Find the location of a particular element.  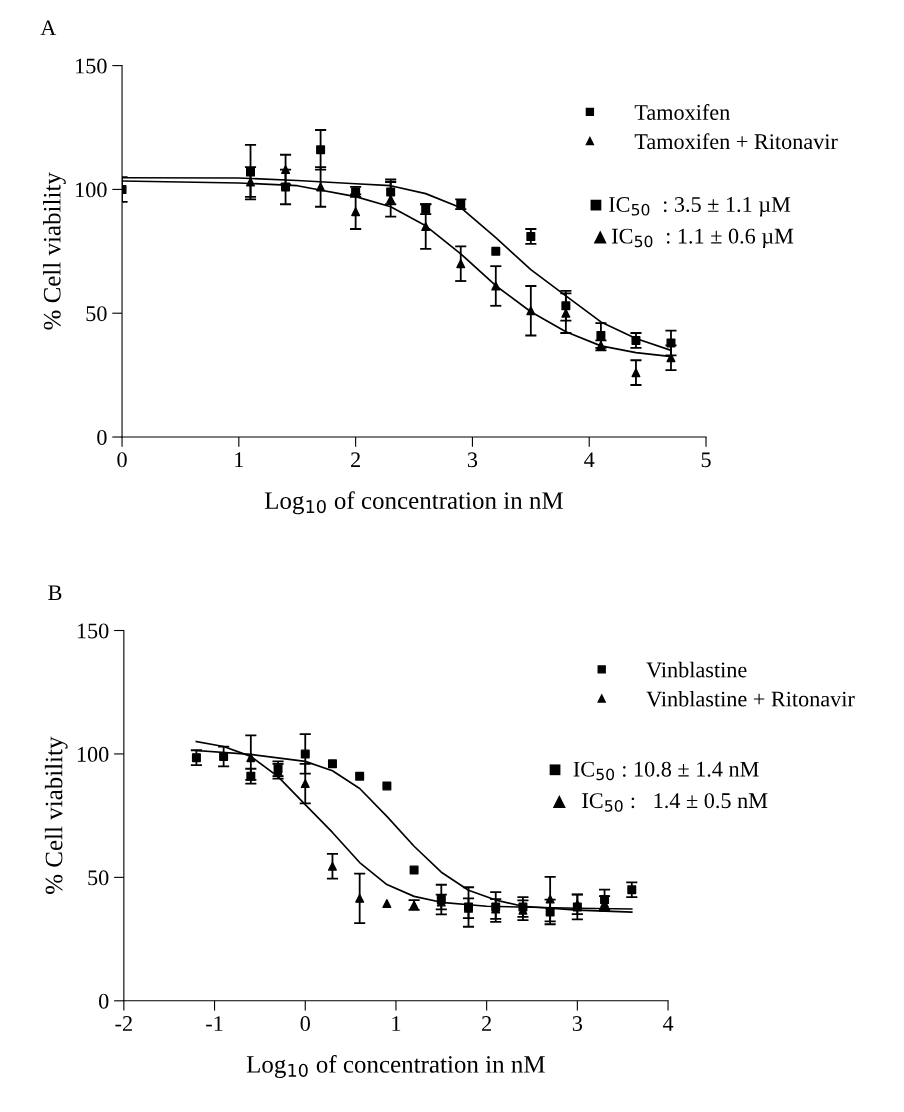

annotation: ▲ IC$_{50}$ : 1.4 ± 0.5 nM is located at coordinates (660, 802).